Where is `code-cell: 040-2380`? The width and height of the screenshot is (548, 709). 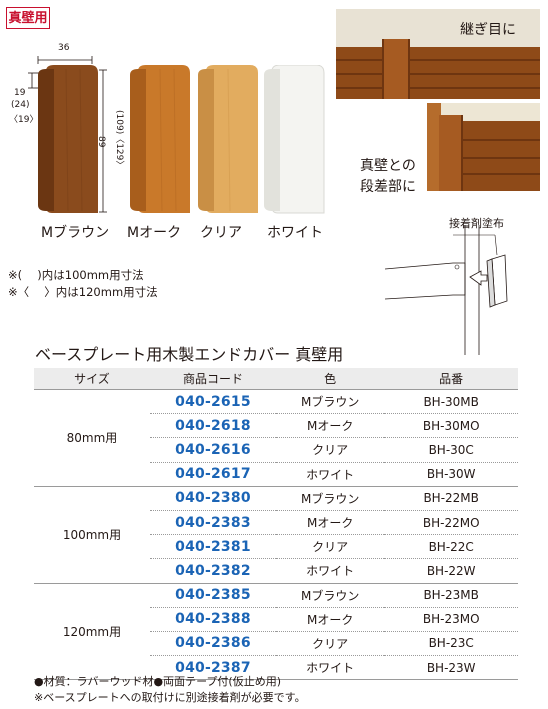 code-cell: 040-2380 is located at coordinates (212, 498).